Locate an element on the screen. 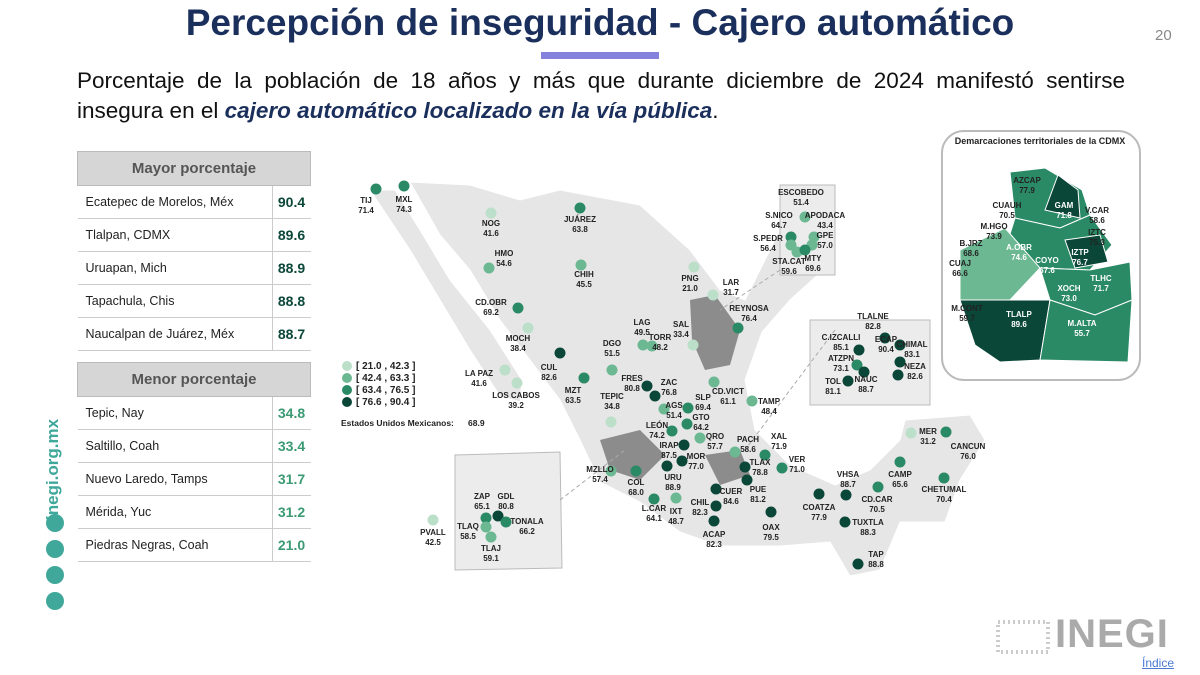 The image size is (1200, 675). place: Tepic, Nay is located at coordinates (174, 413).